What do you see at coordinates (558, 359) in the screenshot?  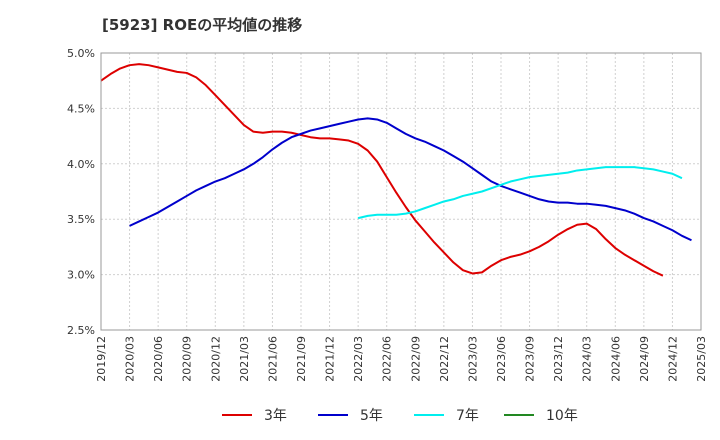 I see `x-tick-label: 2023/12` at bounding box center [558, 359].